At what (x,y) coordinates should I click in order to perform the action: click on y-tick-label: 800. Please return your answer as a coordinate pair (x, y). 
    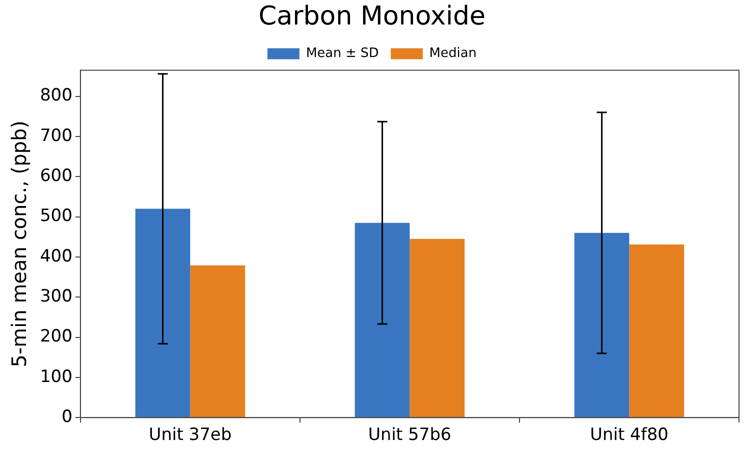
    Looking at the image, I should click on (56, 96).